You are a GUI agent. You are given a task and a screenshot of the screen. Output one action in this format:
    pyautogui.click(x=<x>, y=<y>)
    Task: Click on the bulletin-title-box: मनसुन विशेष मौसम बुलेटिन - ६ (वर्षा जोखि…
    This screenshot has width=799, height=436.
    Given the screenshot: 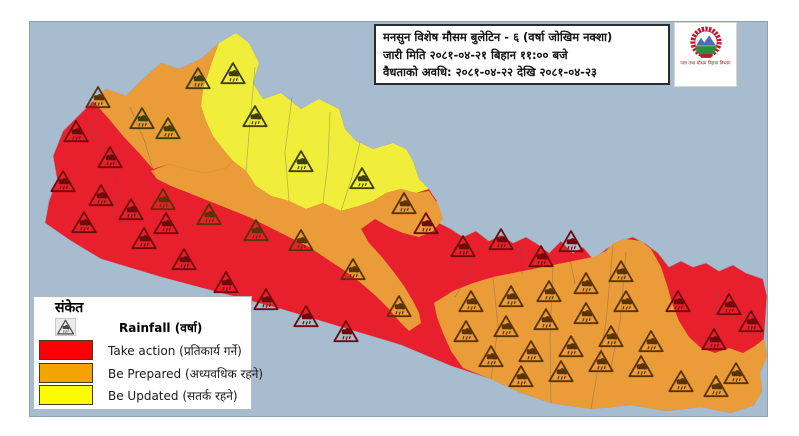 What is the action you would take?
    pyautogui.click(x=522, y=54)
    